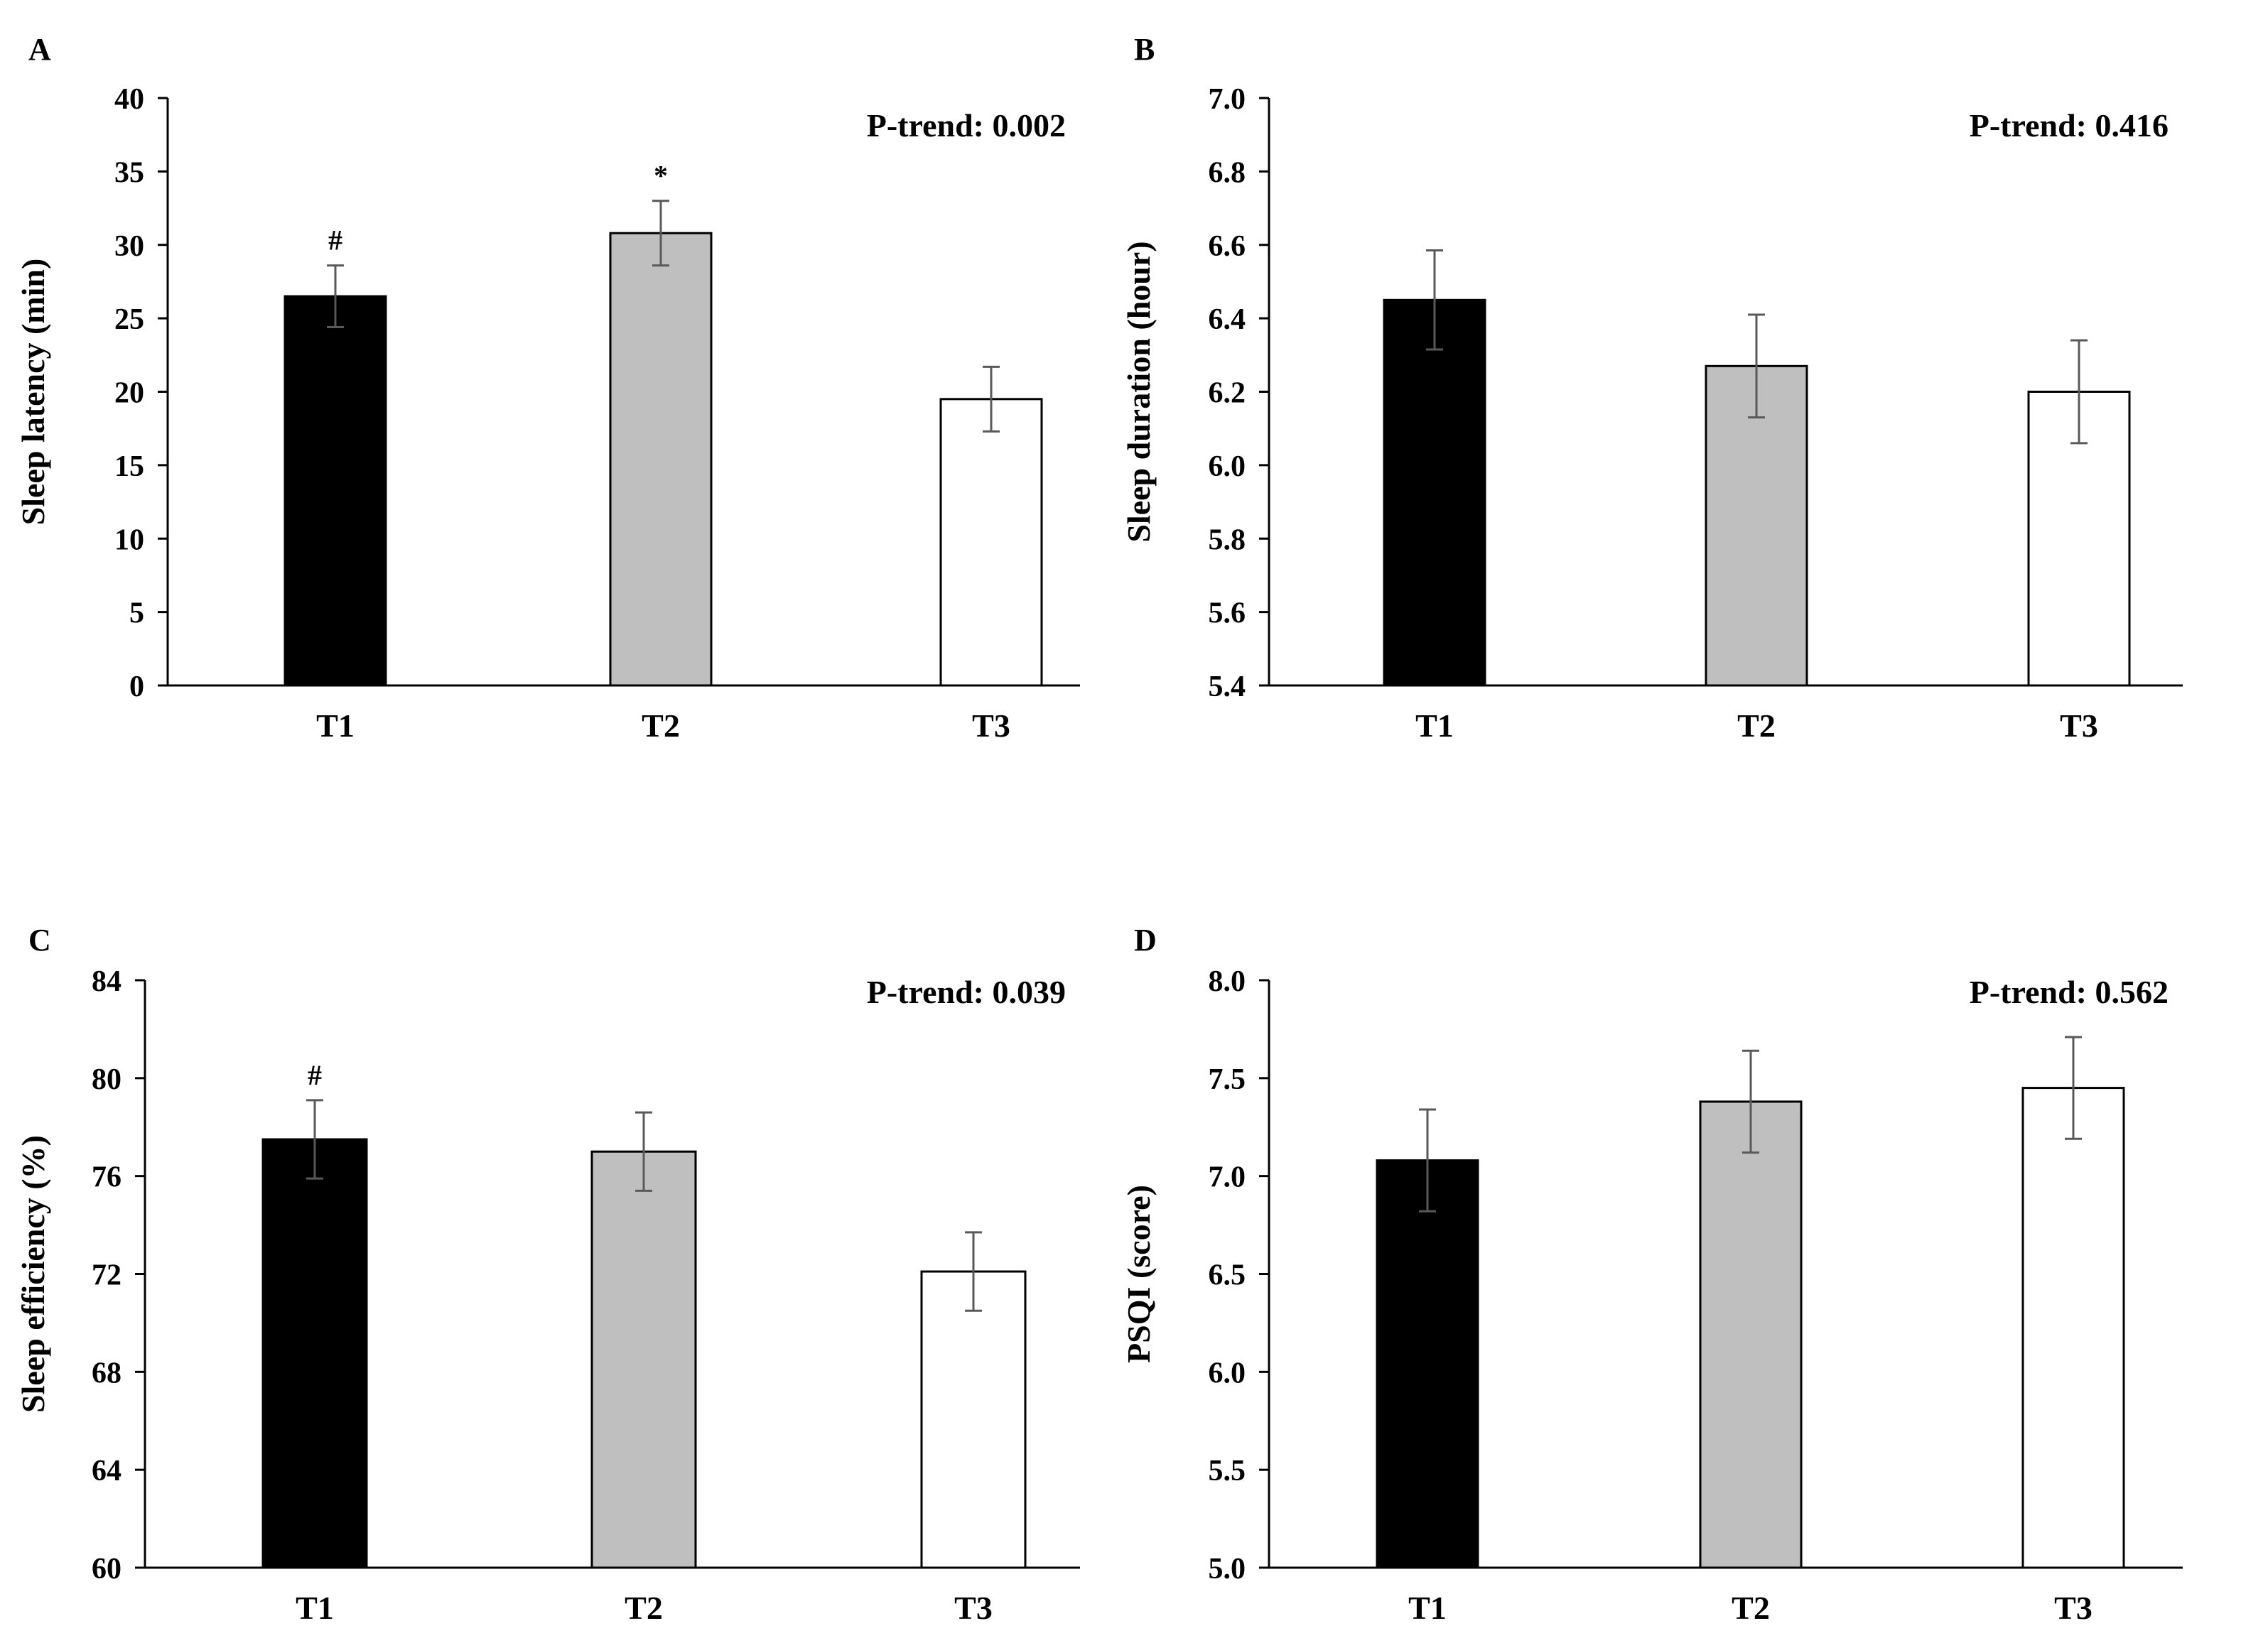  I want to click on y-tick-label: 68, so click(107, 1373).